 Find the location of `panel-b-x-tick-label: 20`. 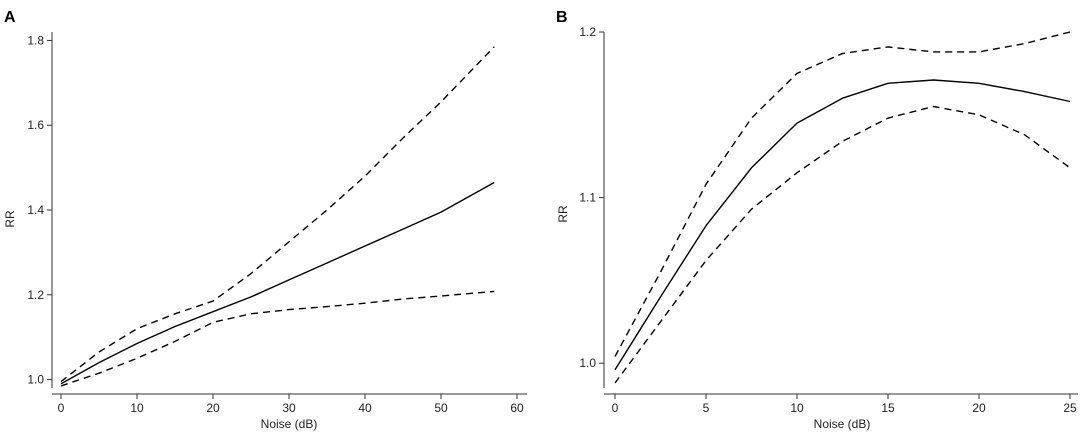

panel-b-x-tick-label: 20 is located at coordinates (979, 408).